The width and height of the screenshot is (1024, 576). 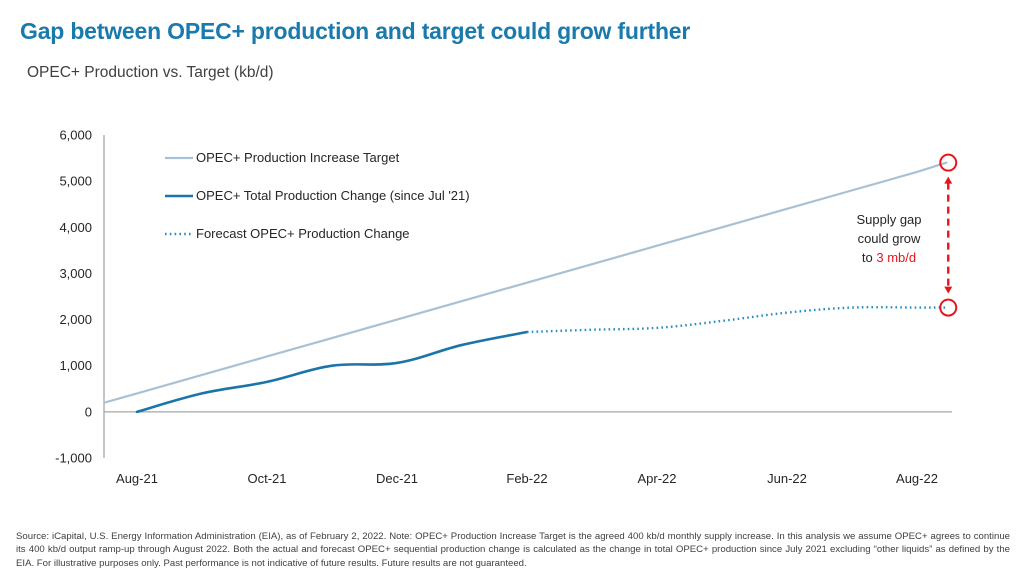 I want to click on x-tick-label: Feb-22, so click(x=526, y=478).